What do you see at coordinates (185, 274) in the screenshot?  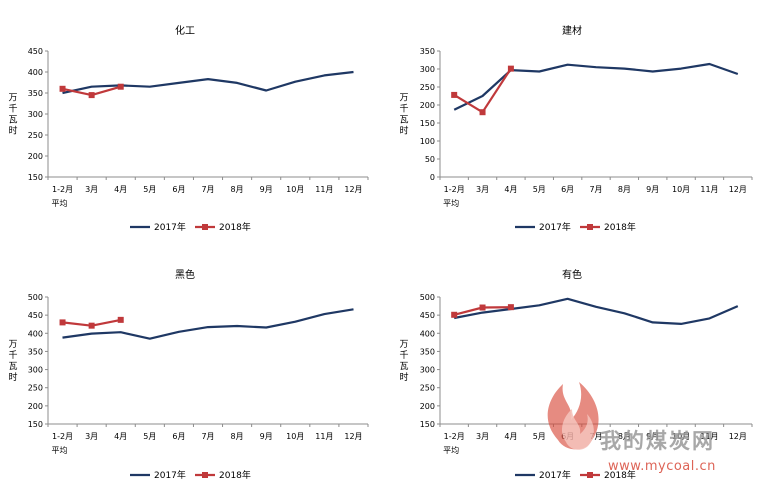 I see `chart-title: 黑色` at bounding box center [185, 274].